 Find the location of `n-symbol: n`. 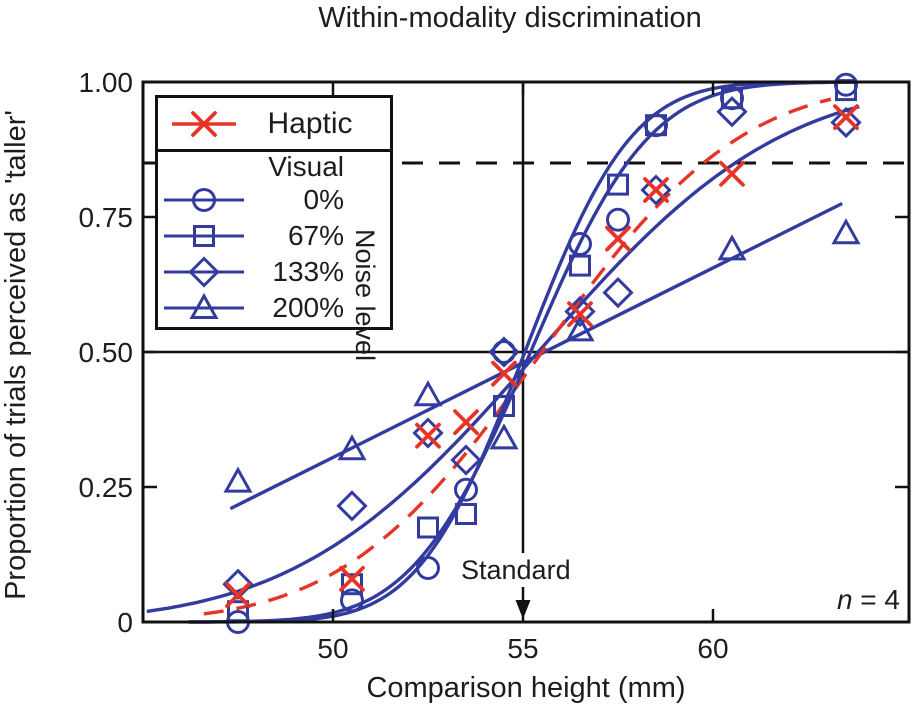

n-symbol: n is located at coordinates (844, 599).